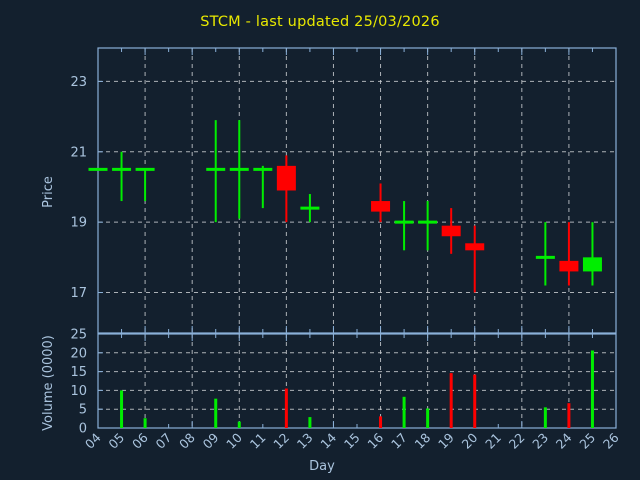 The height and width of the screenshot is (480, 640). I want to click on price-tick-label: 17, so click(78, 293).